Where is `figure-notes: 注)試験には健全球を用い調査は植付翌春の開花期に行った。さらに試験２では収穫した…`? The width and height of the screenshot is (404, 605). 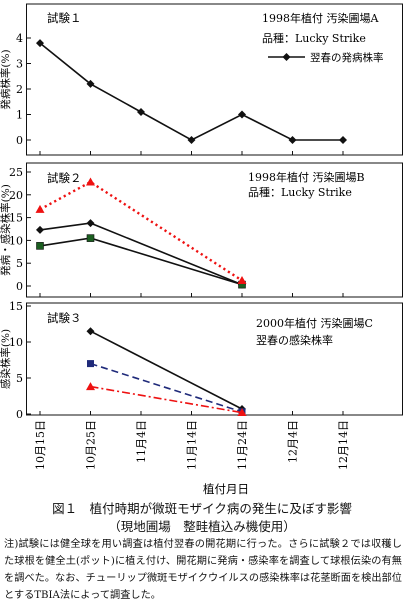 figure-notes: 注)試験には健全球を用い調査は植付翌春の開花期に行った。さらに試験２では収穫した… is located at coordinates (203, 570).